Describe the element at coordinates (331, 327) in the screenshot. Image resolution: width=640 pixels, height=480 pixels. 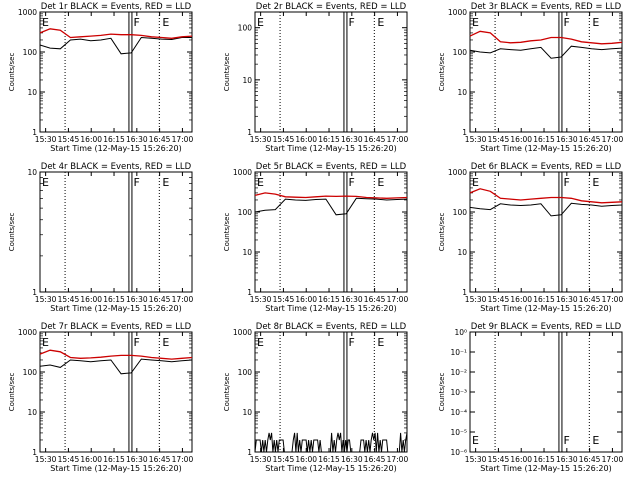
I see `chart-title: Det 8r BLACK = Events, RED = LLD` at that location.